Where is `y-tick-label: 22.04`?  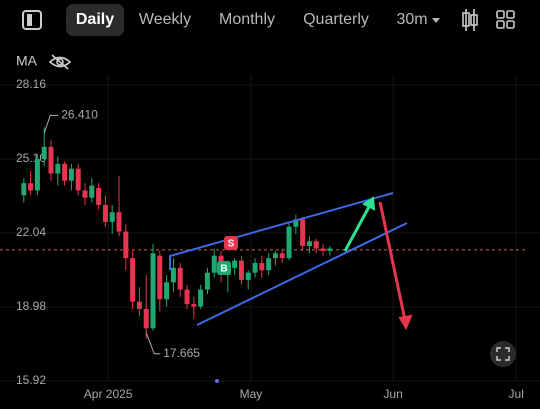
y-tick-label: 22.04 is located at coordinates (31, 232).